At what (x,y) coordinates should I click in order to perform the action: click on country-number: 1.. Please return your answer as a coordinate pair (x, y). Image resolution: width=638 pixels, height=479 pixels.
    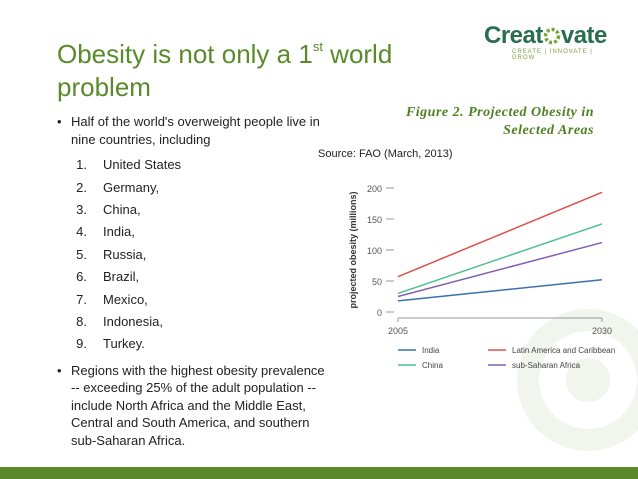
    Looking at the image, I should click on (81, 165).